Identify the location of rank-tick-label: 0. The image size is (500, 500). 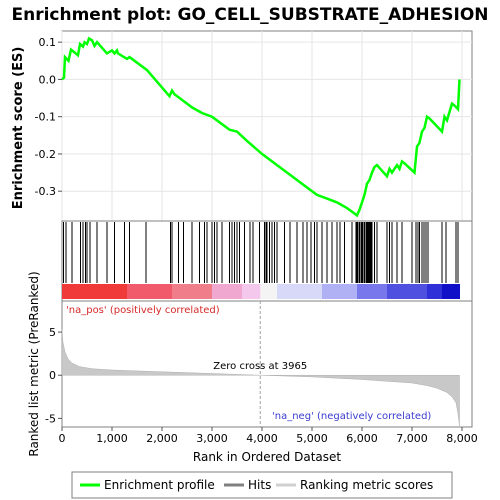
(52, 375).